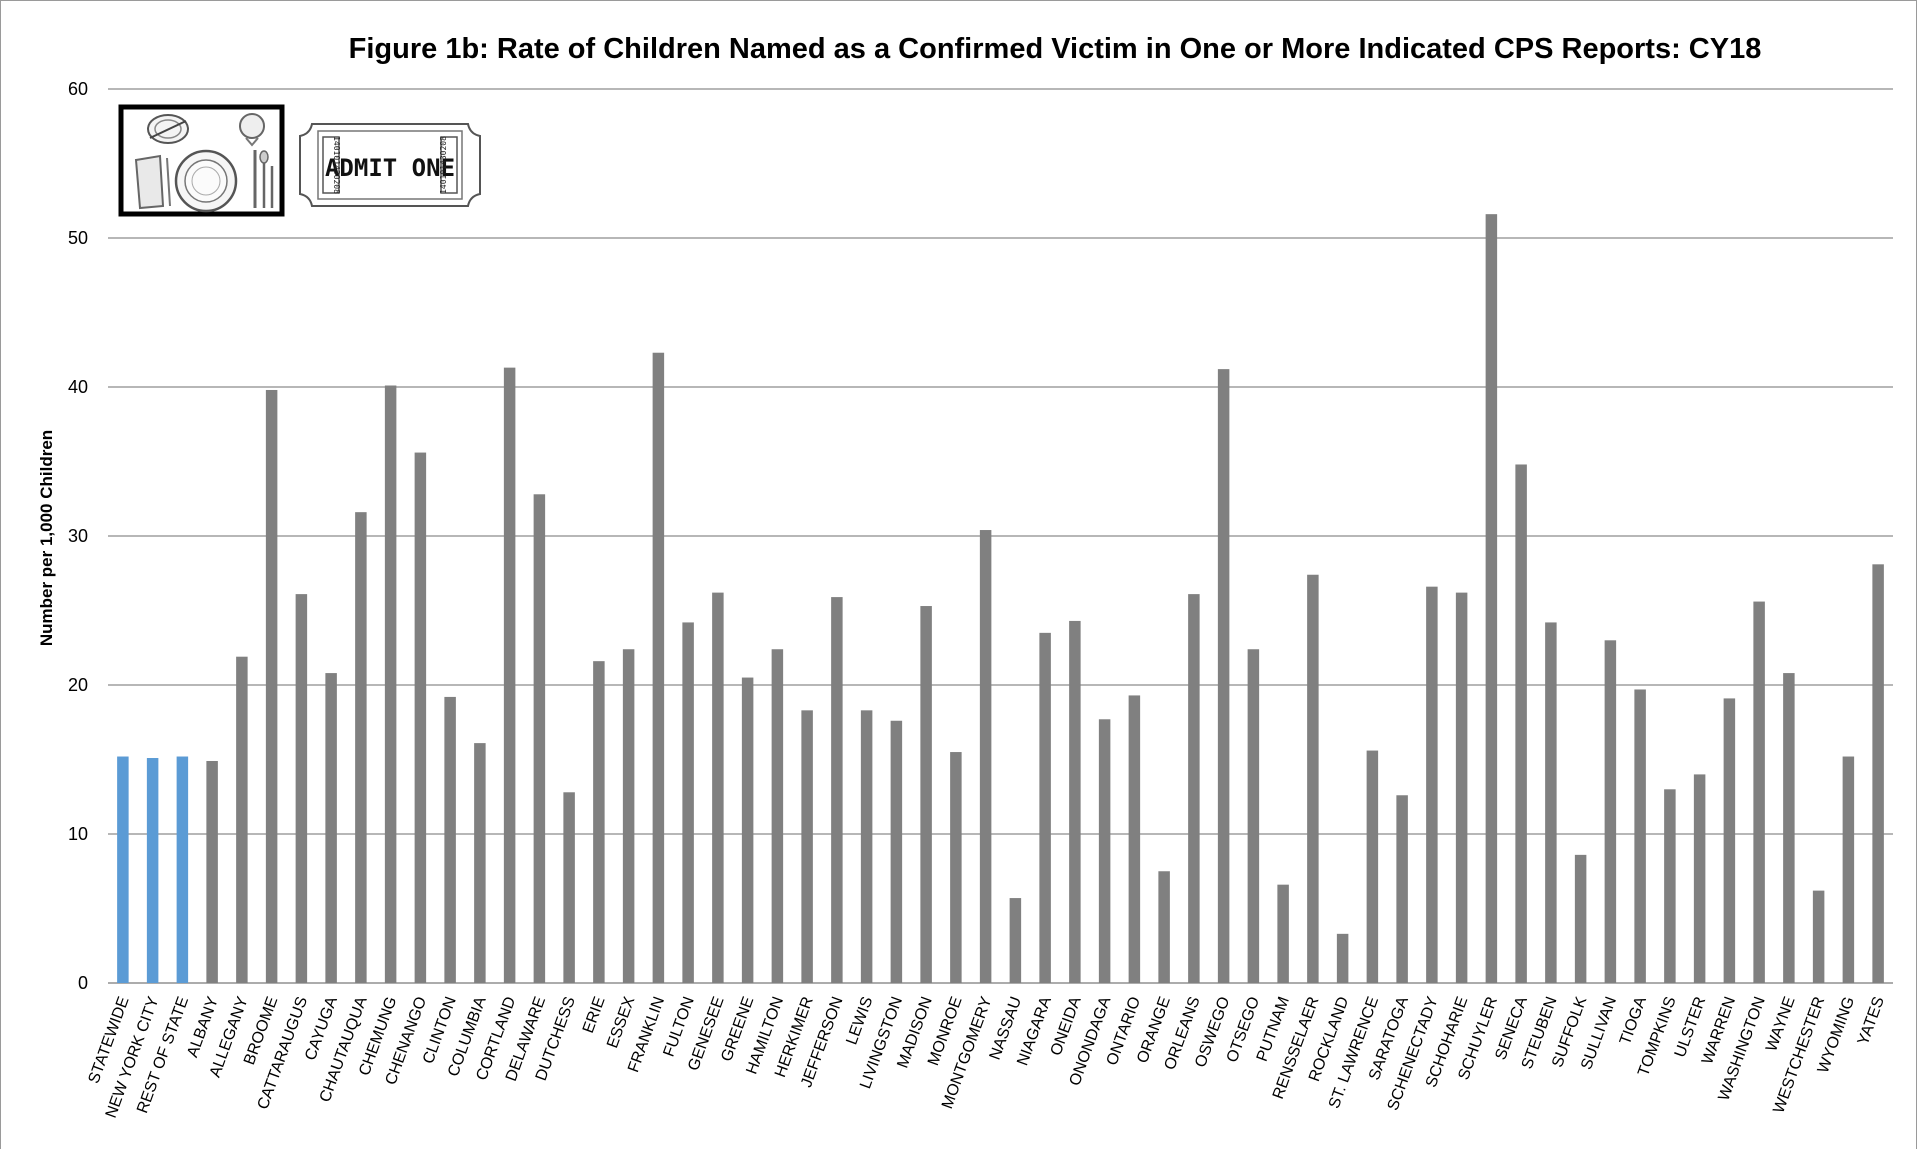 The width and height of the screenshot is (1917, 1150). What do you see at coordinates (450, 839) in the screenshot?
I see `bar-clinton` at bounding box center [450, 839].